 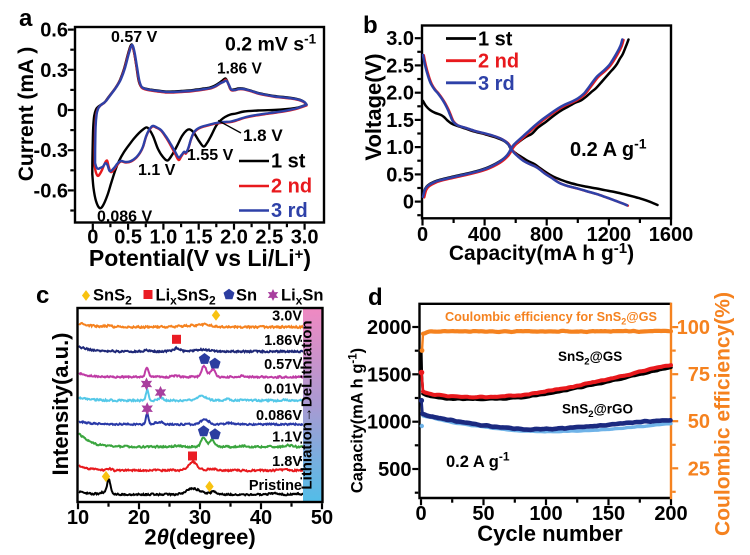 I want to click on svg-text: Pristine, so click(x=275, y=486).